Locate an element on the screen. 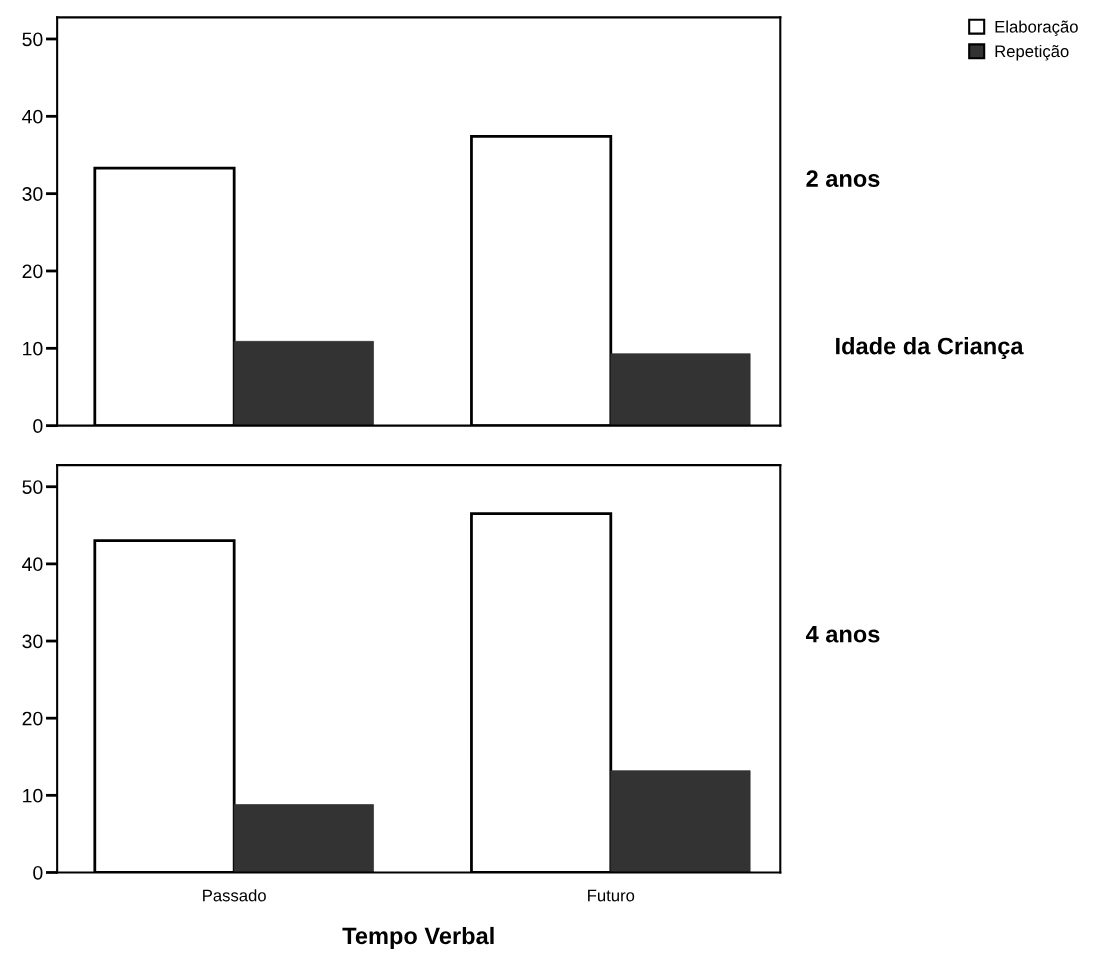 The image size is (1099, 963). legend-label: Elaboração is located at coordinates (1036, 28).